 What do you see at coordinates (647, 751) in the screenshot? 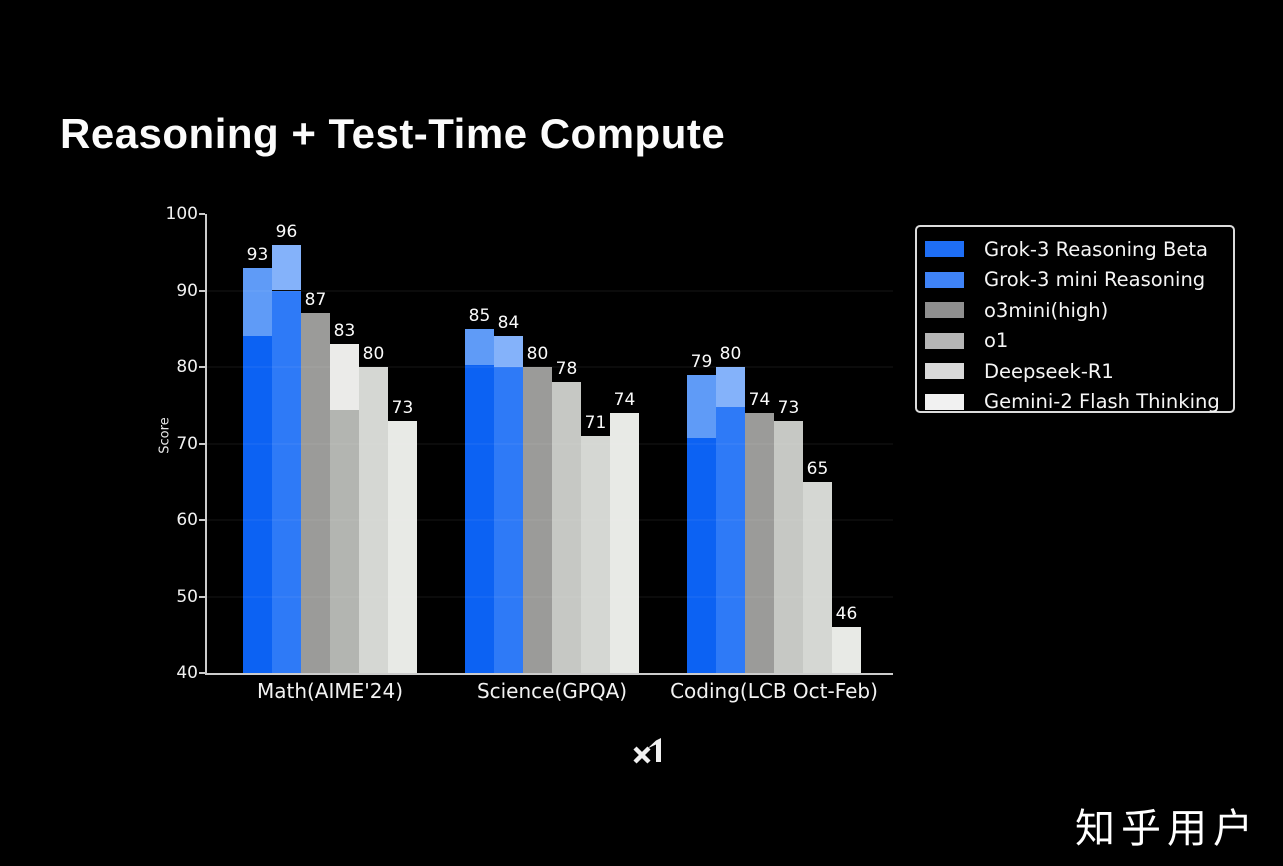
I see `xai-logo-icon` at bounding box center [647, 751].